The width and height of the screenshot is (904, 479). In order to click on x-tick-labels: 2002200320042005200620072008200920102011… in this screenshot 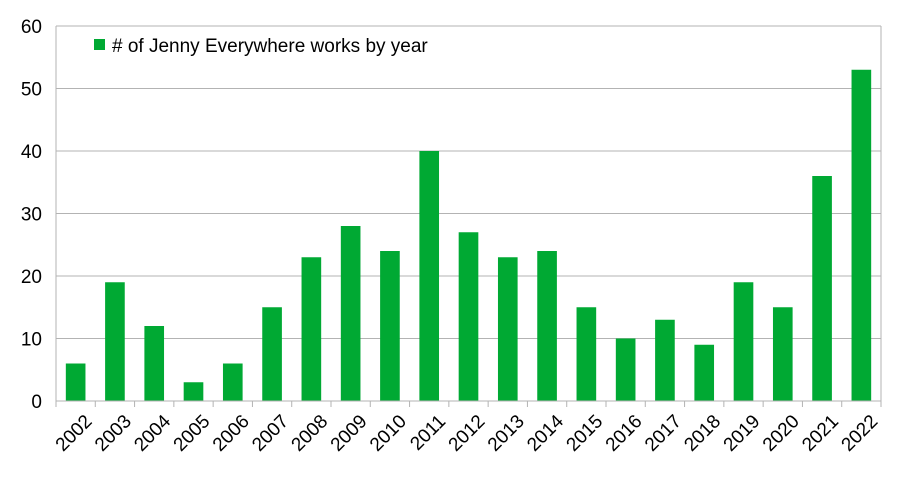, I will do `click(467, 433)`.